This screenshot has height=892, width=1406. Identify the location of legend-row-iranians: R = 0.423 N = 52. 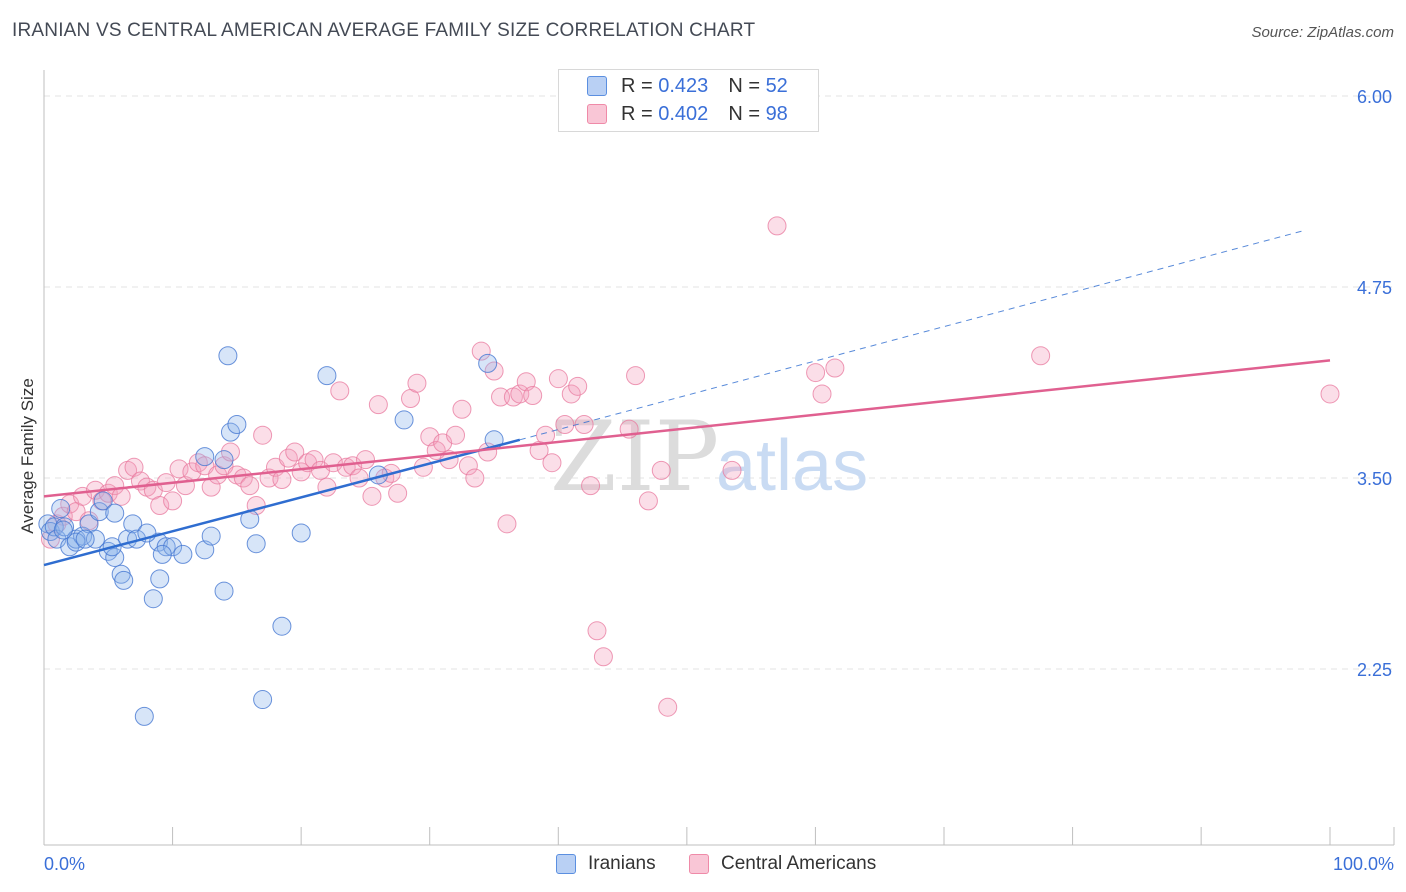
(687, 86).